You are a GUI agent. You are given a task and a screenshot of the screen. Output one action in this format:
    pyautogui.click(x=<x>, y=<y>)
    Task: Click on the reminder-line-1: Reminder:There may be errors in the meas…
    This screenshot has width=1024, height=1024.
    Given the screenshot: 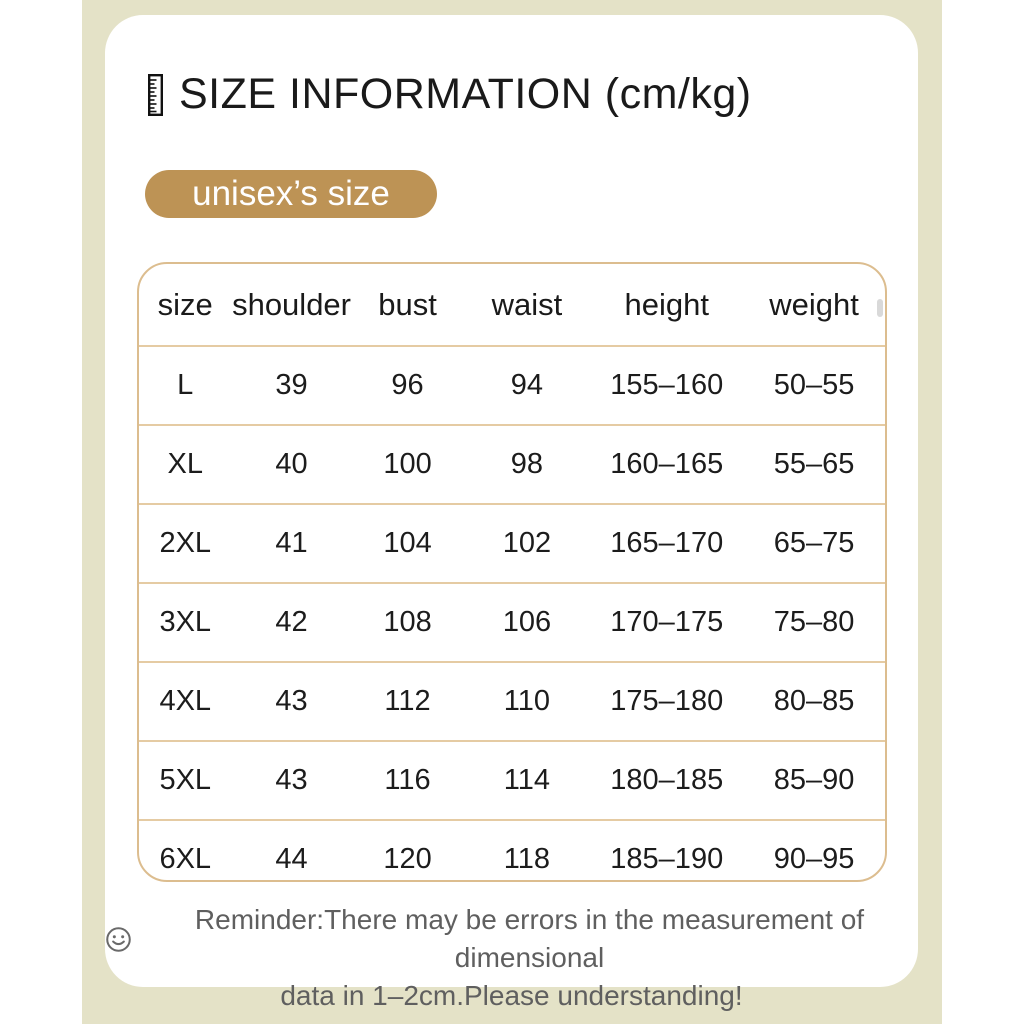 What is the action you would take?
    pyautogui.click(x=511, y=939)
    